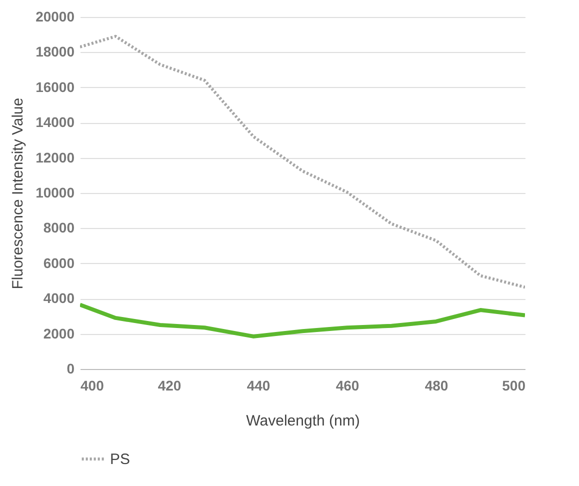 The image size is (579, 486). I want to click on y-tick-label: 2000, so click(59, 333).